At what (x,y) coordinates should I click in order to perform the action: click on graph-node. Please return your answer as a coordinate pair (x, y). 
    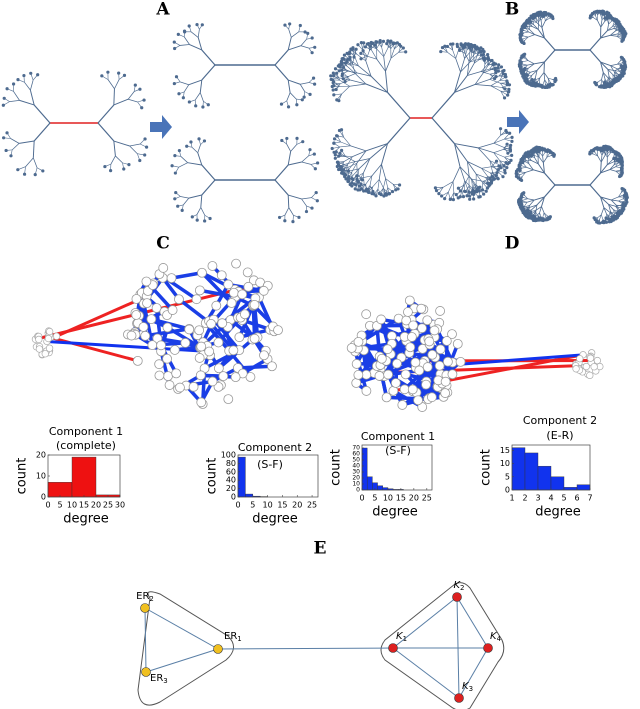
    Looking at the image, I should click on (145, 608).